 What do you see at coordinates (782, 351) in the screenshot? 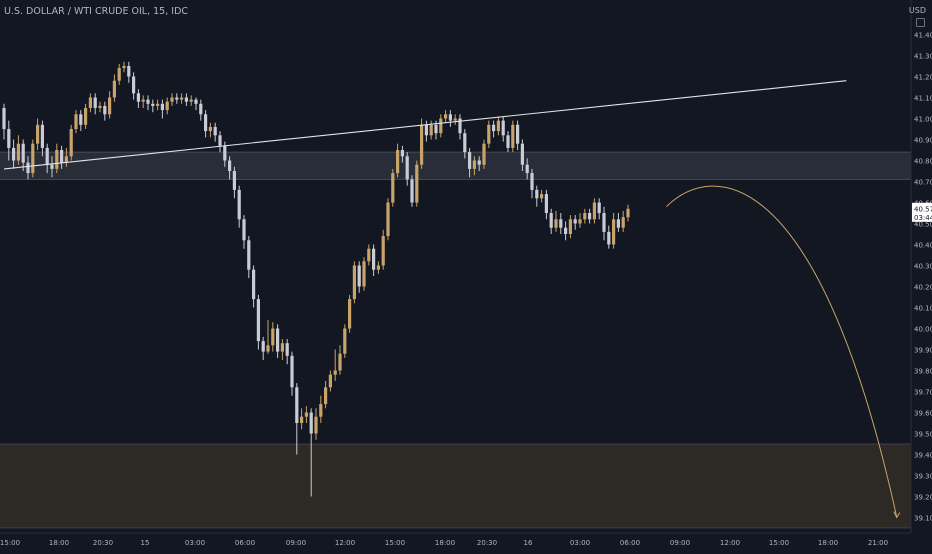
I see `projection-arrow` at bounding box center [782, 351].